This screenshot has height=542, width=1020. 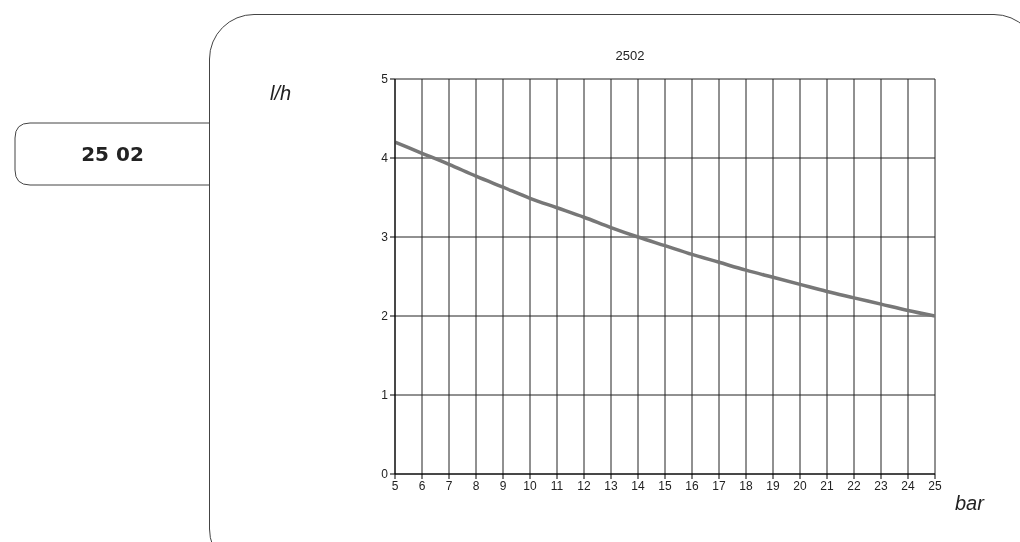 What do you see at coordinates (854, 485) in the screenshot?
I see `x-tick-label: 22` at bounding box center [854, 485].